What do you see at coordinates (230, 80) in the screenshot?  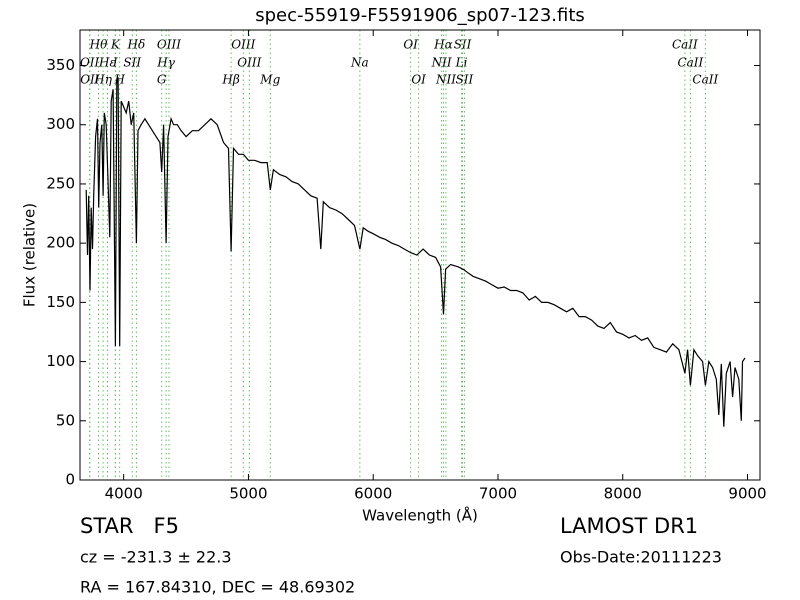 I see `spectral-line-label: Hβ` at bounding box center [230, 80].